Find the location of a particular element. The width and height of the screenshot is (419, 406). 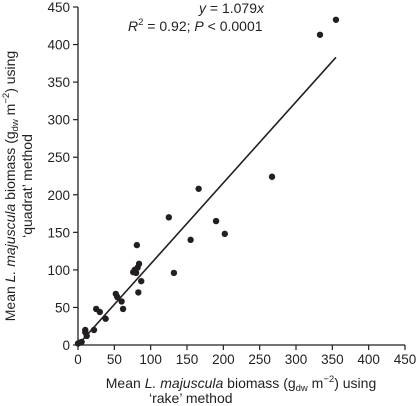

x-tick-label: 300 is located at coordinates (296, 359).